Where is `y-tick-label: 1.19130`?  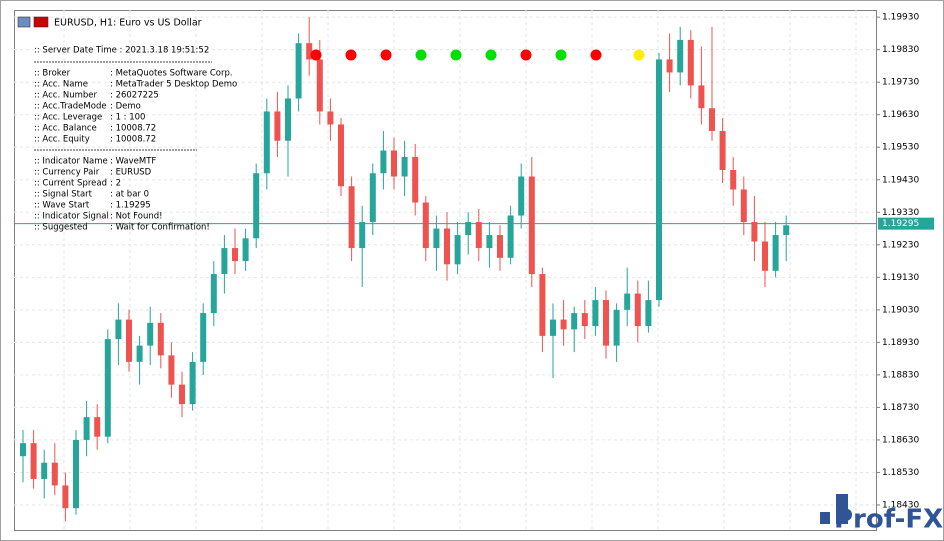
y-tick-label: 1.19130 is located at coordinates (900, 278).